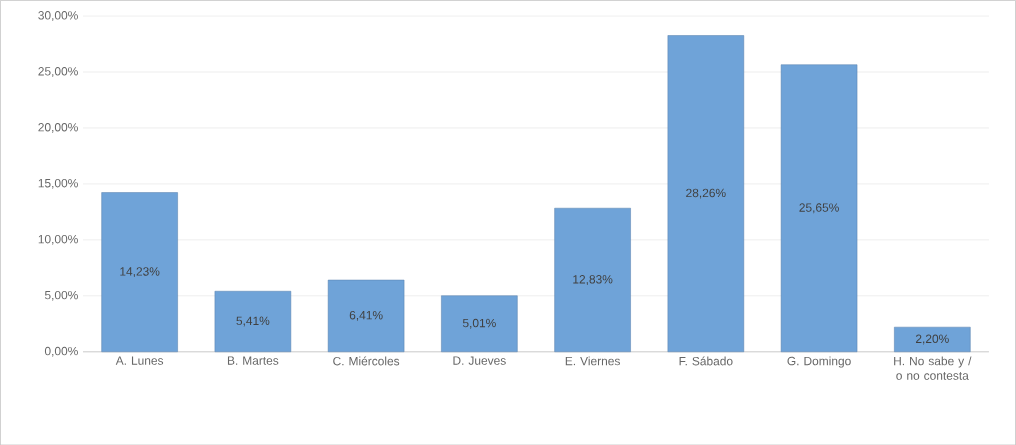  I want to click on x-tick-label: F. Sábado, so click(706, 361).